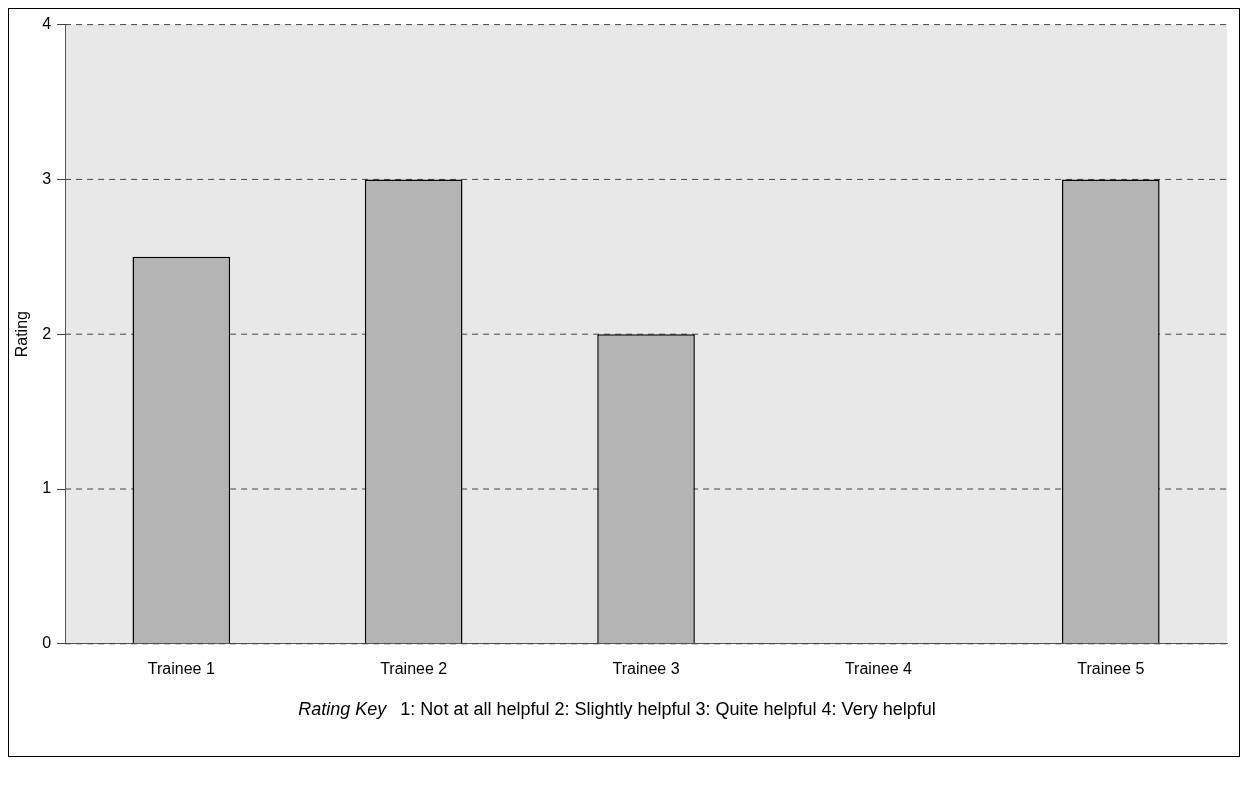  Describe the element at coordinates (47, 488) in the screenshot. I see `y-tick-label: 1` at that location.